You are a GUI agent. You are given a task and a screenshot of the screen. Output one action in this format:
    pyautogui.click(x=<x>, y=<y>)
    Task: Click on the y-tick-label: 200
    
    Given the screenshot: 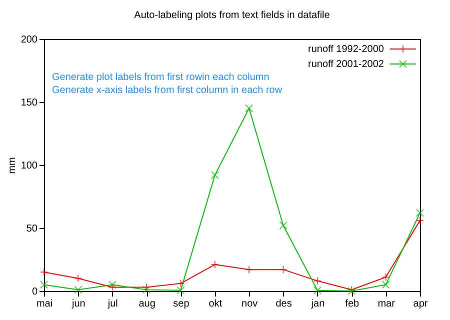 What is the action you would take?
    pyautogui.click(x=29, y=40)
    